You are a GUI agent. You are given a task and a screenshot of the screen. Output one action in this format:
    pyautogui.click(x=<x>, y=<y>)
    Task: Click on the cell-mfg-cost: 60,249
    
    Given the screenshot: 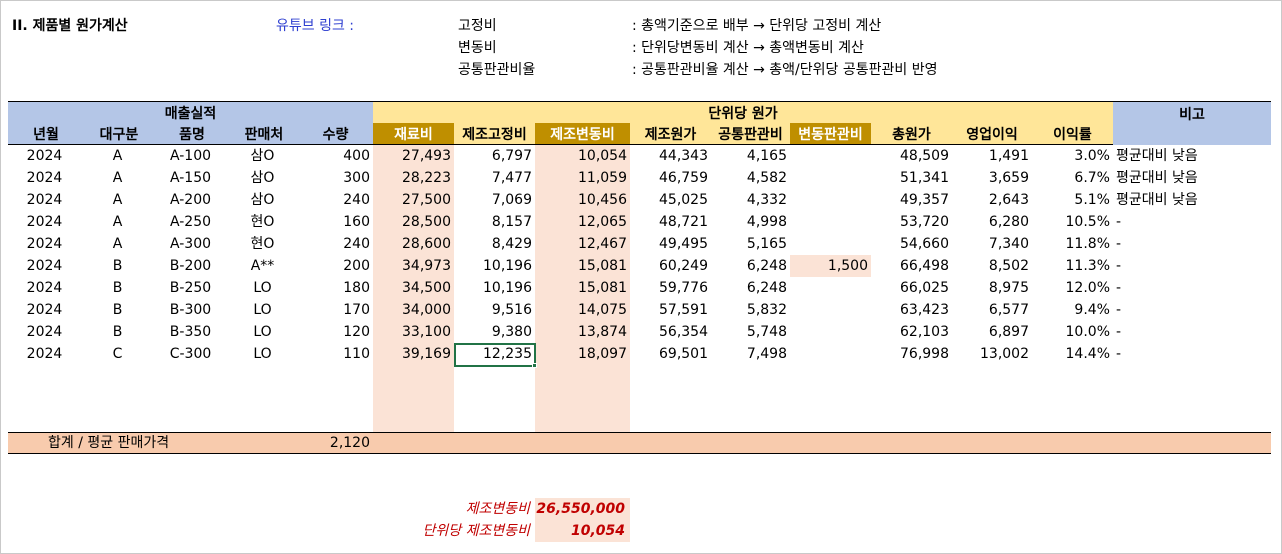 What is the action you would take?
    pyautogui.click(x=683, y=266)
    